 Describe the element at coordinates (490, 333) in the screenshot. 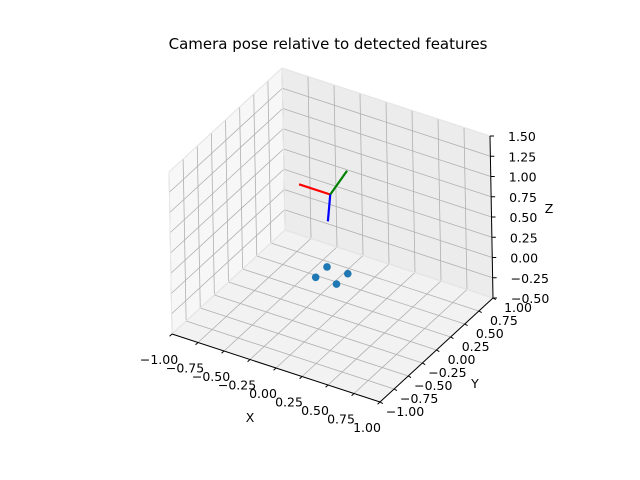

I see `y-tick-label: 0.50` at that location.